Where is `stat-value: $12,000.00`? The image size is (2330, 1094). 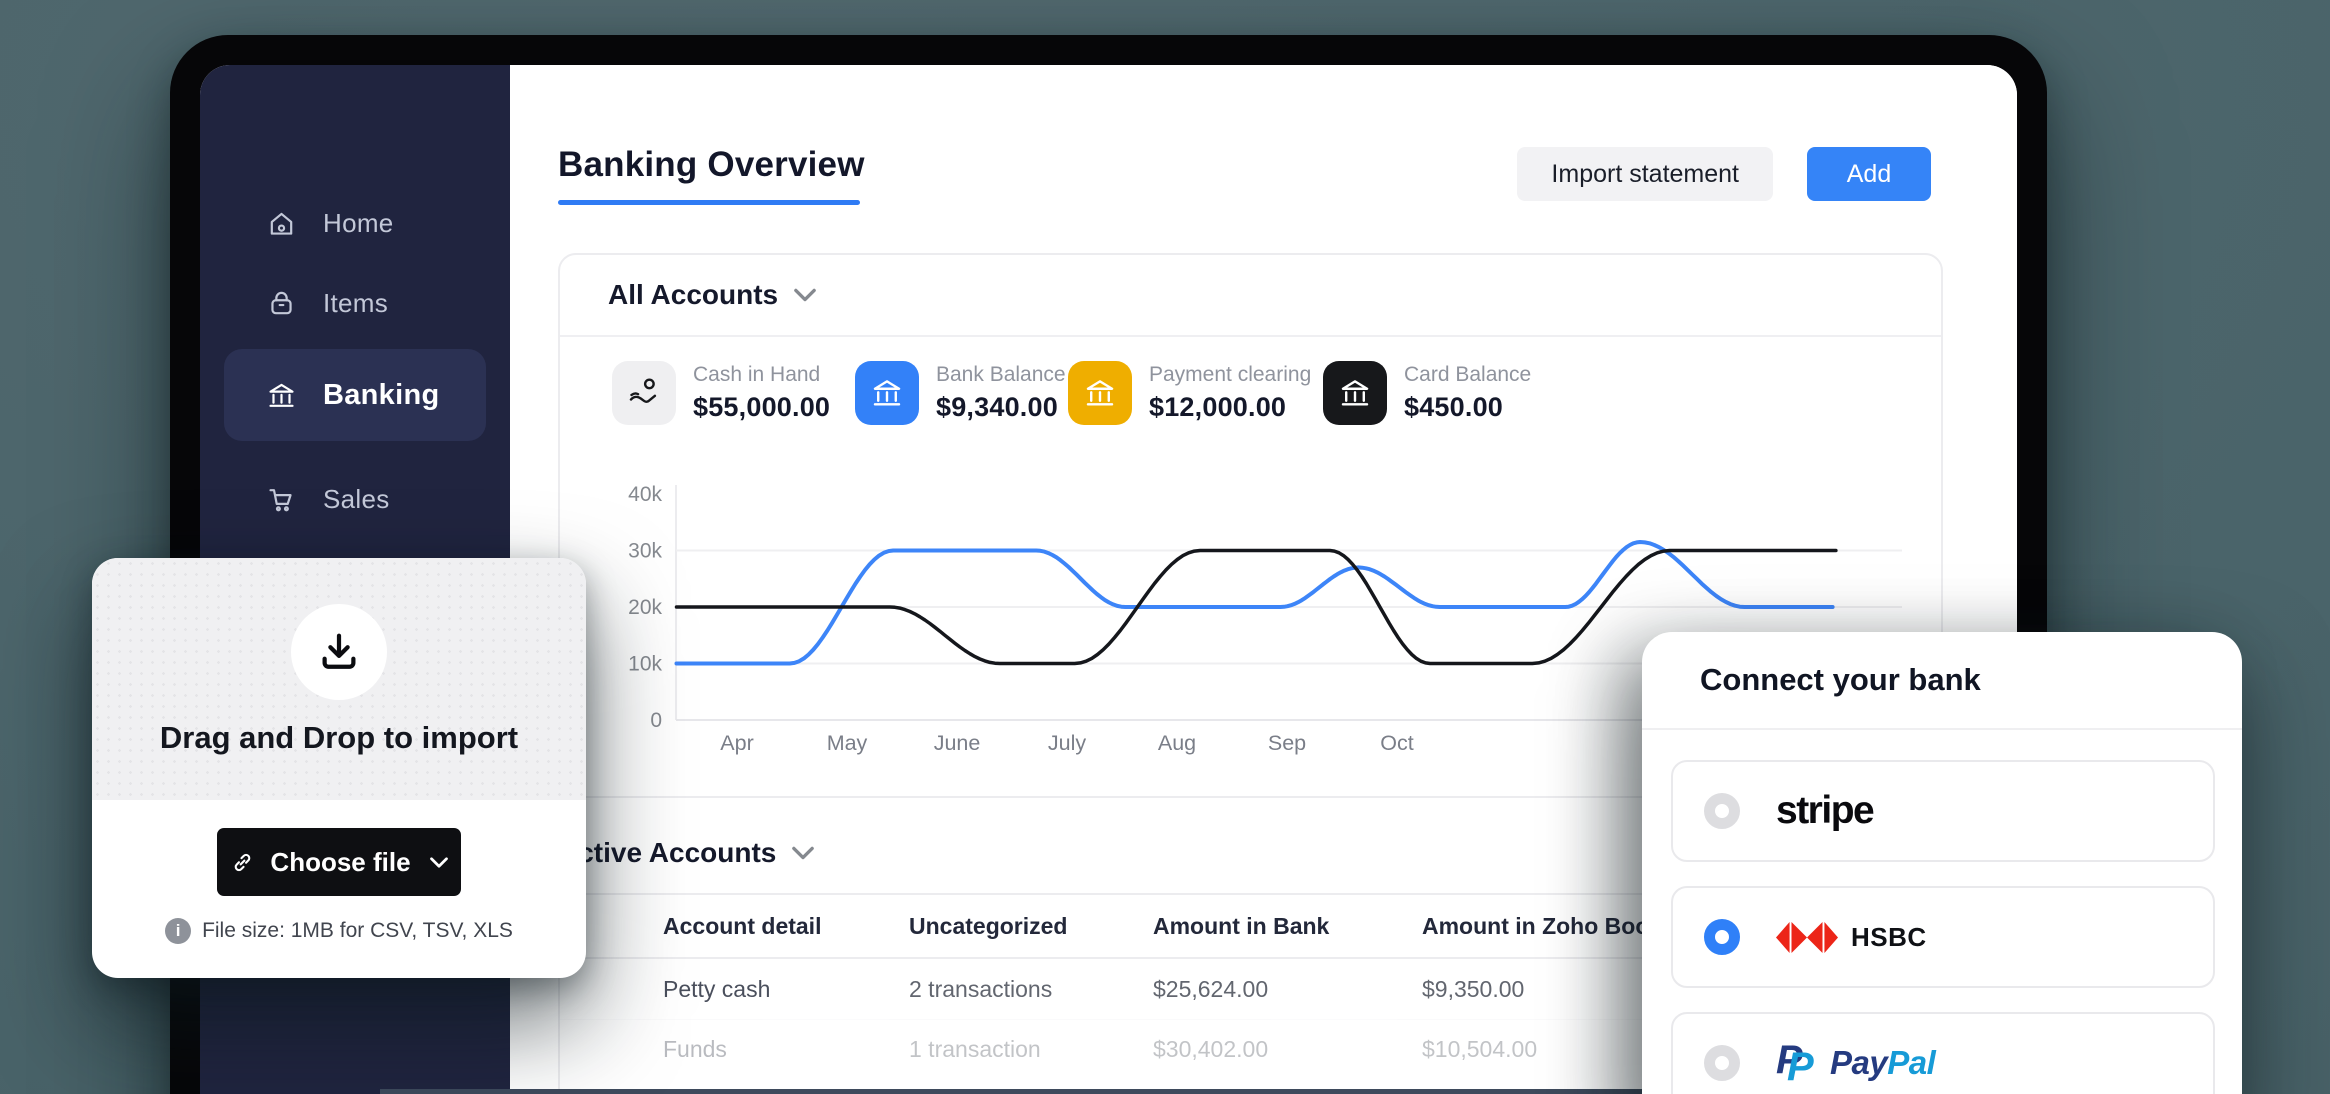 stat-value: $12,000.00 is located at coordinates (1218, 407).